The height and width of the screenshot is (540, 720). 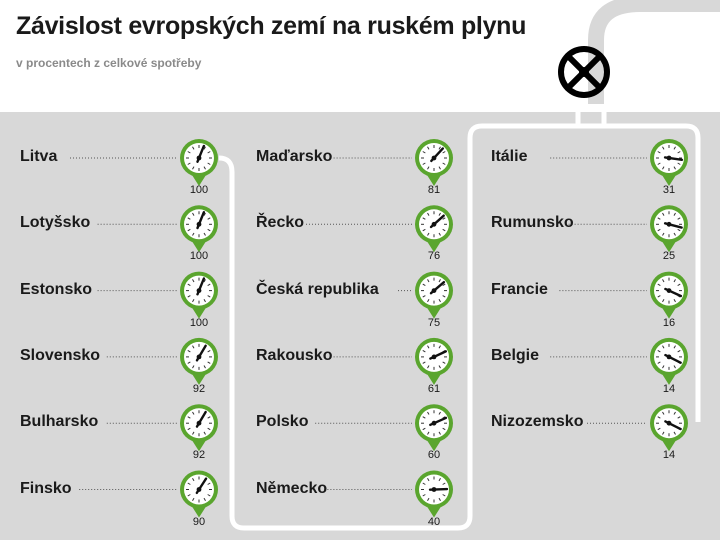 What do you see at coordinates (280, 223) in the screenshot?
I see `country-label: Řecko` at bounding box center [280, 223].